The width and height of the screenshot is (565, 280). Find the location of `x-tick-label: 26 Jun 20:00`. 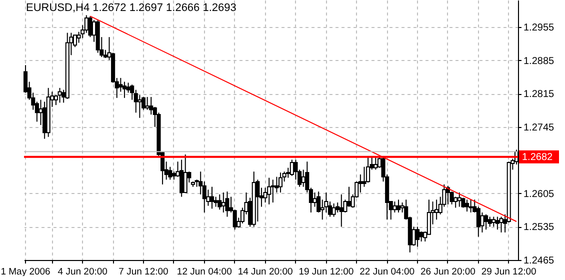

x-tick-label: 26 Jun 20:00 is located at coordinates (448, 272).